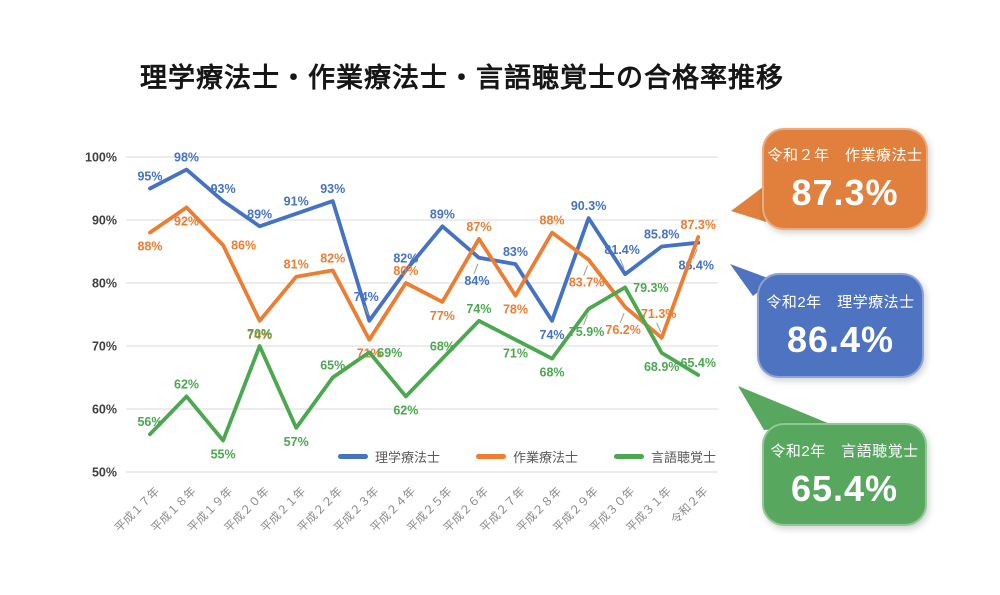 The height and width of the screenshot is (595, 1000). What do you see at coordinates (369, 354) in the screenshot?
I see `data-label-作業療法士: 71%` at bounding box center [369, 354].